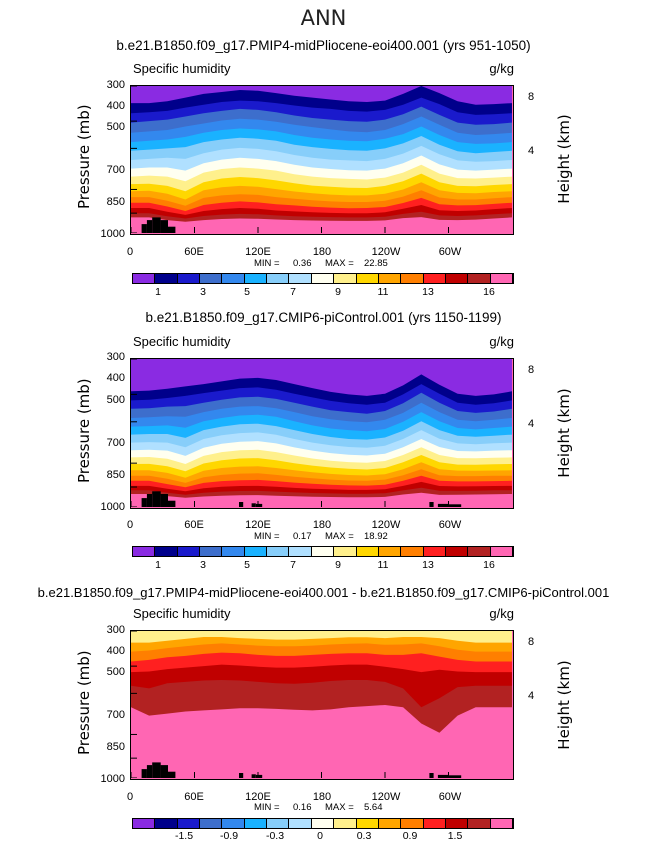 This screenshot has height=844, width=647. I want to click on panel-2-variable: Specific humidity, so click(182, 341).